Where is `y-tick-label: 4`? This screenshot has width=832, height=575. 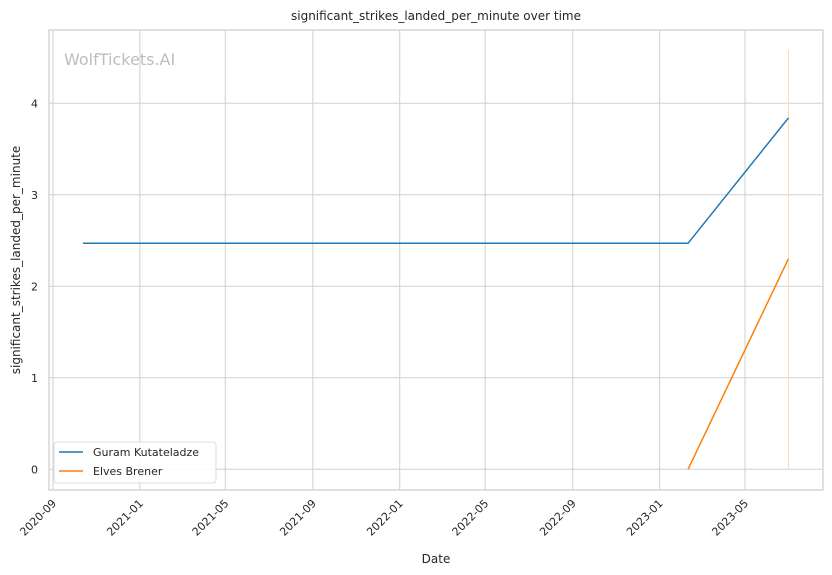
y-tick-label: 4 is located at coordinates (34, 103).